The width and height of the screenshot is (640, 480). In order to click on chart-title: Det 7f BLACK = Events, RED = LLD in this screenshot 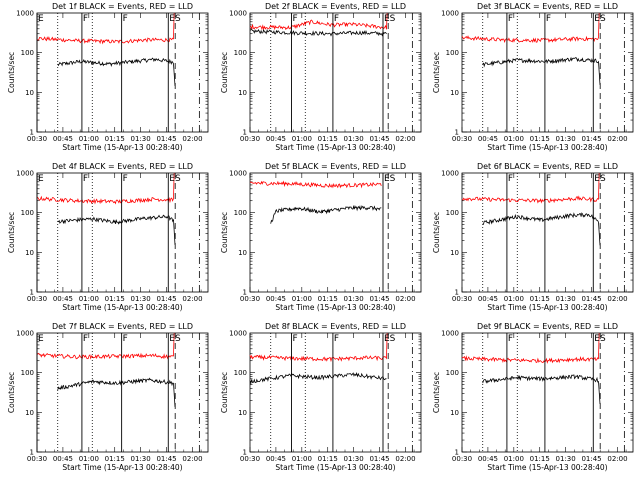, I will do `click(122, 326)`.